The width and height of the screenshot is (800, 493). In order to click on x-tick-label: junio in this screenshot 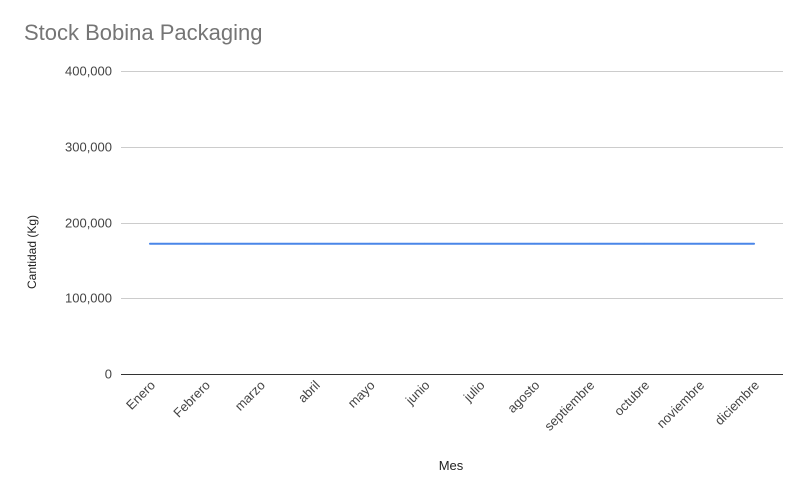, I will do `click(417, 393)`.